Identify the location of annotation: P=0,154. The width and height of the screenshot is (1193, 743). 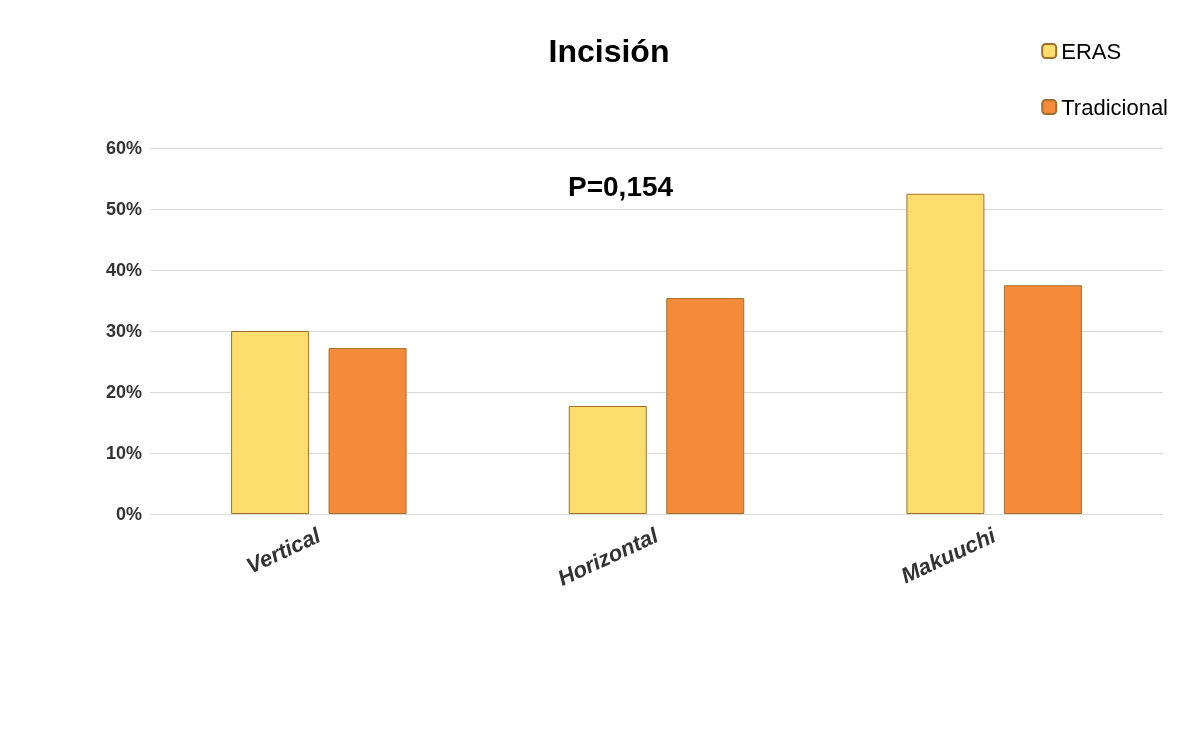
(621, 186).